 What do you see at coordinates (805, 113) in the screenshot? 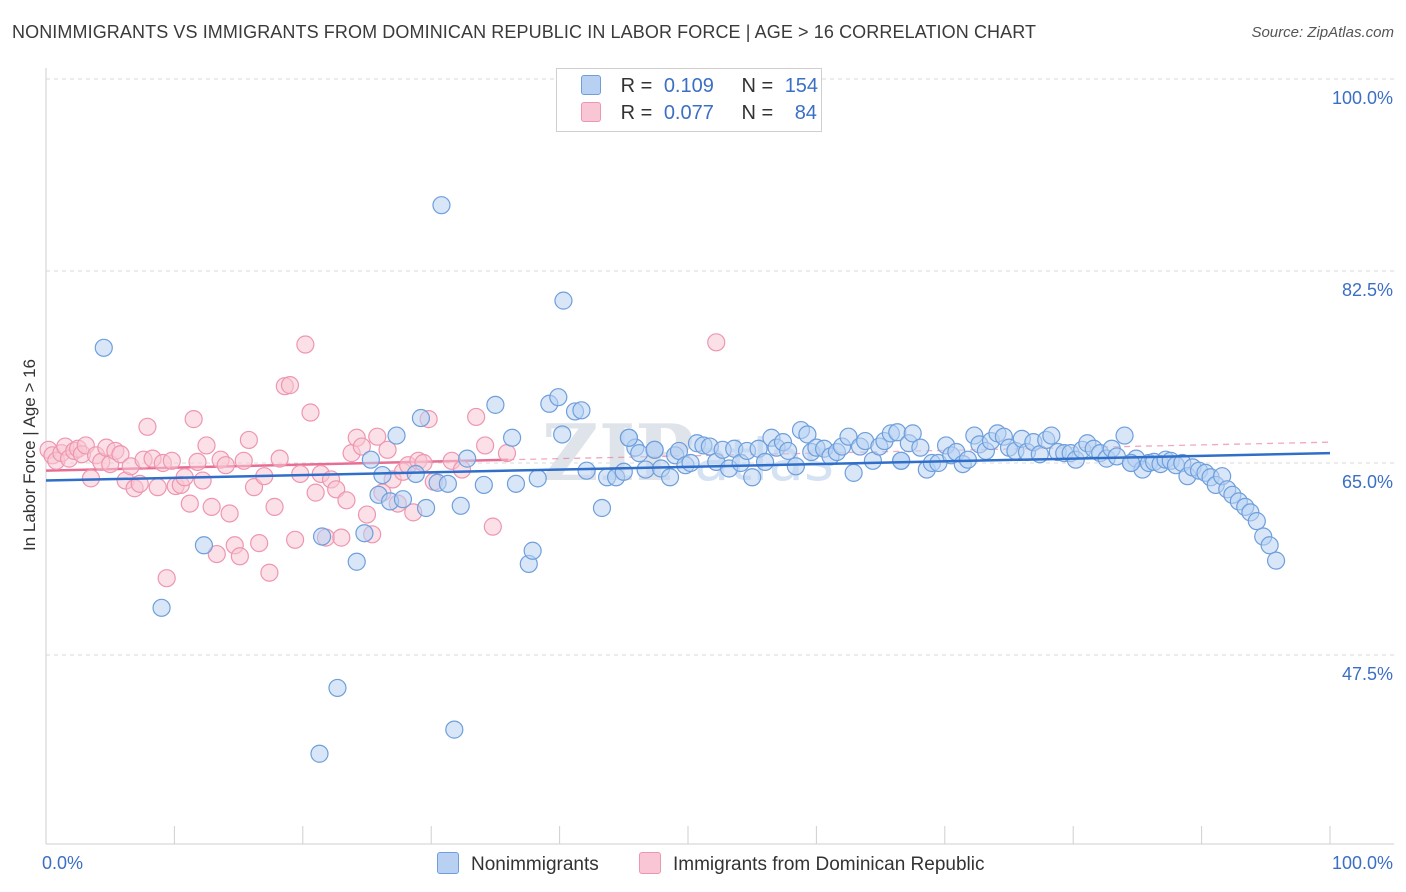
I see `legend-n-value: 84` at bounding box center [805, 113].